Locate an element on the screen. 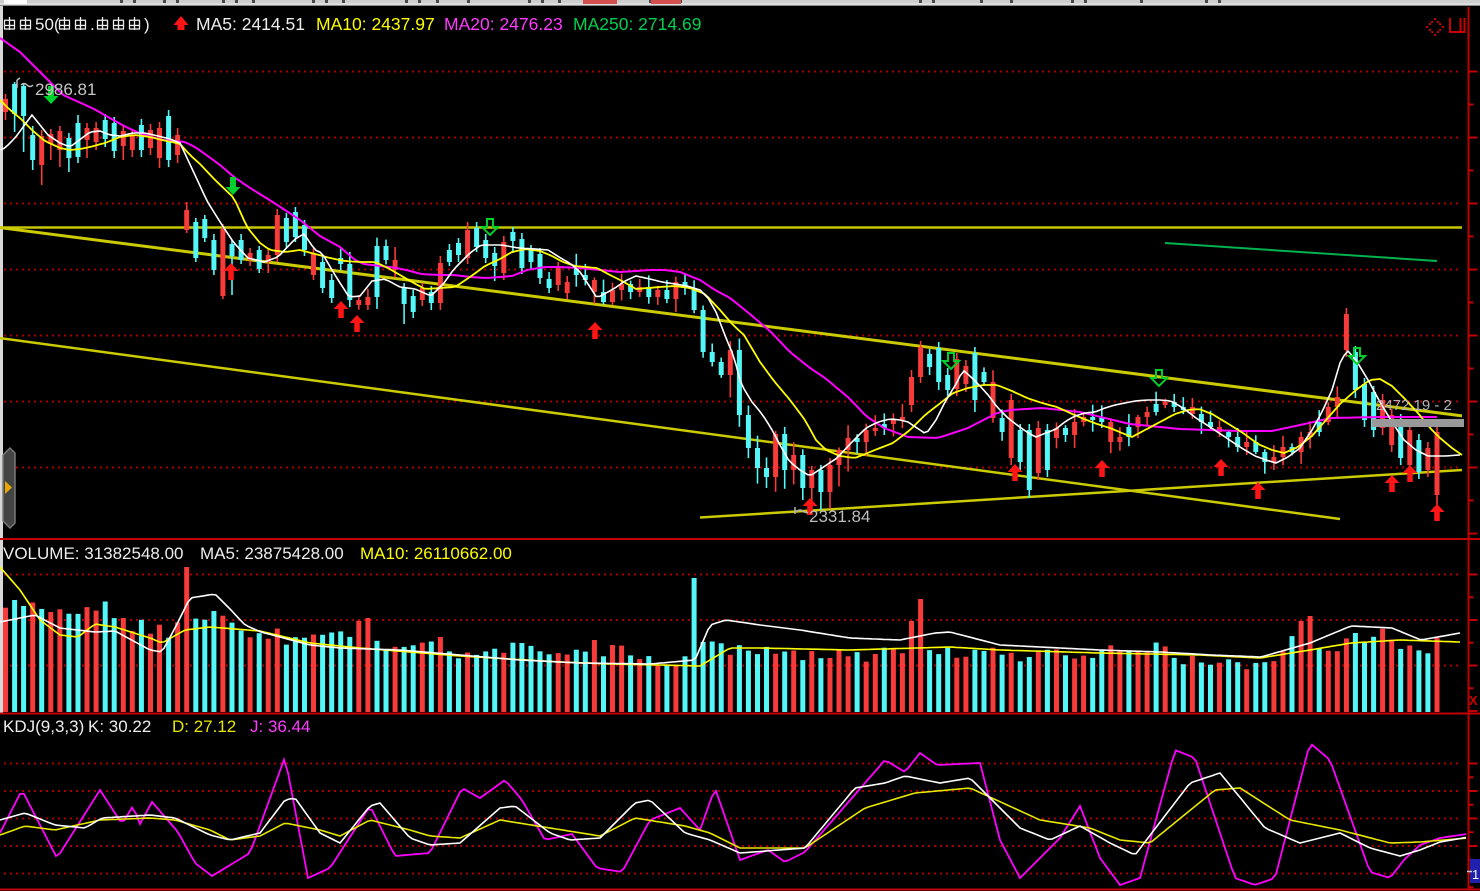 The height and width of the screenshot is (891, 1480). svg-text: J: 36.44 is located at coordinates (280, 726).